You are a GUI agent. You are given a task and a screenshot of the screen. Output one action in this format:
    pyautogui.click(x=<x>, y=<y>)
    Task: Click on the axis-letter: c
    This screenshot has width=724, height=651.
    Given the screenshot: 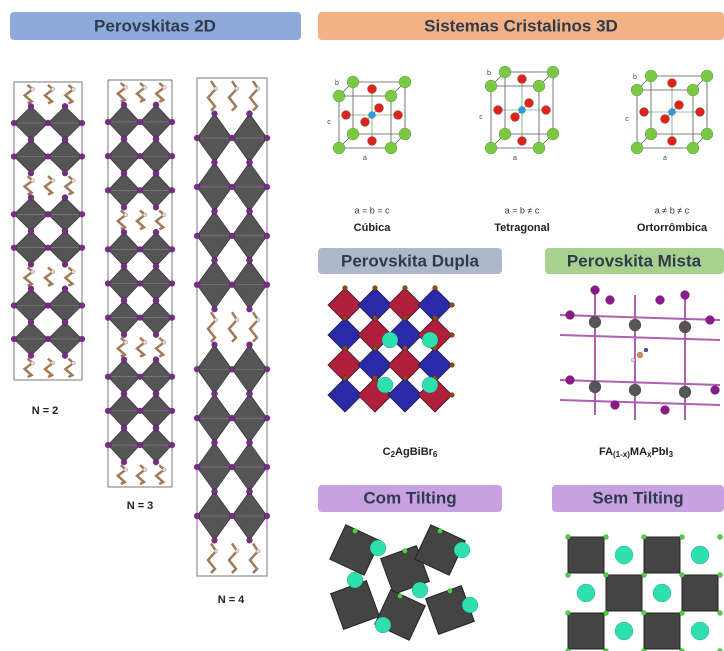 What is the action you would take?
    pyautogui.click(x=481, y=117)
    